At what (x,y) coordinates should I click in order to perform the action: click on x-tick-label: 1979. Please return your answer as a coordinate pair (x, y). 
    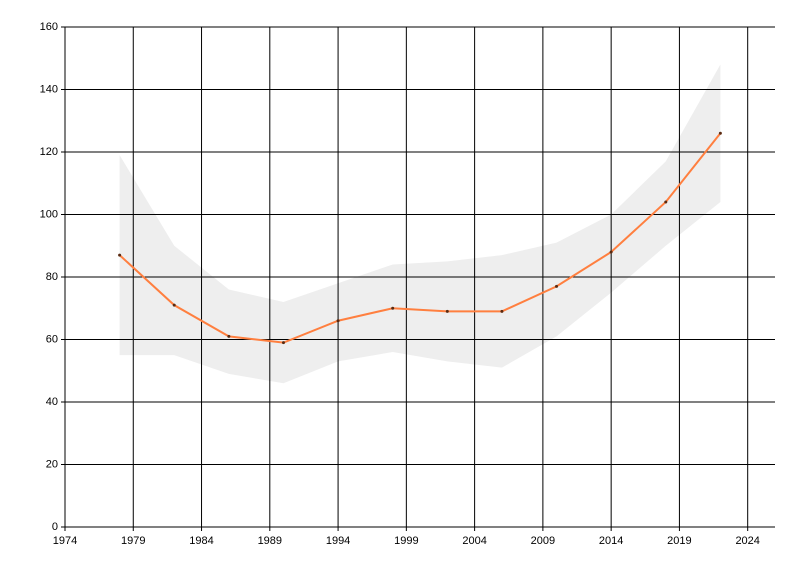
    Looking at the image, I should click on (133, 541).